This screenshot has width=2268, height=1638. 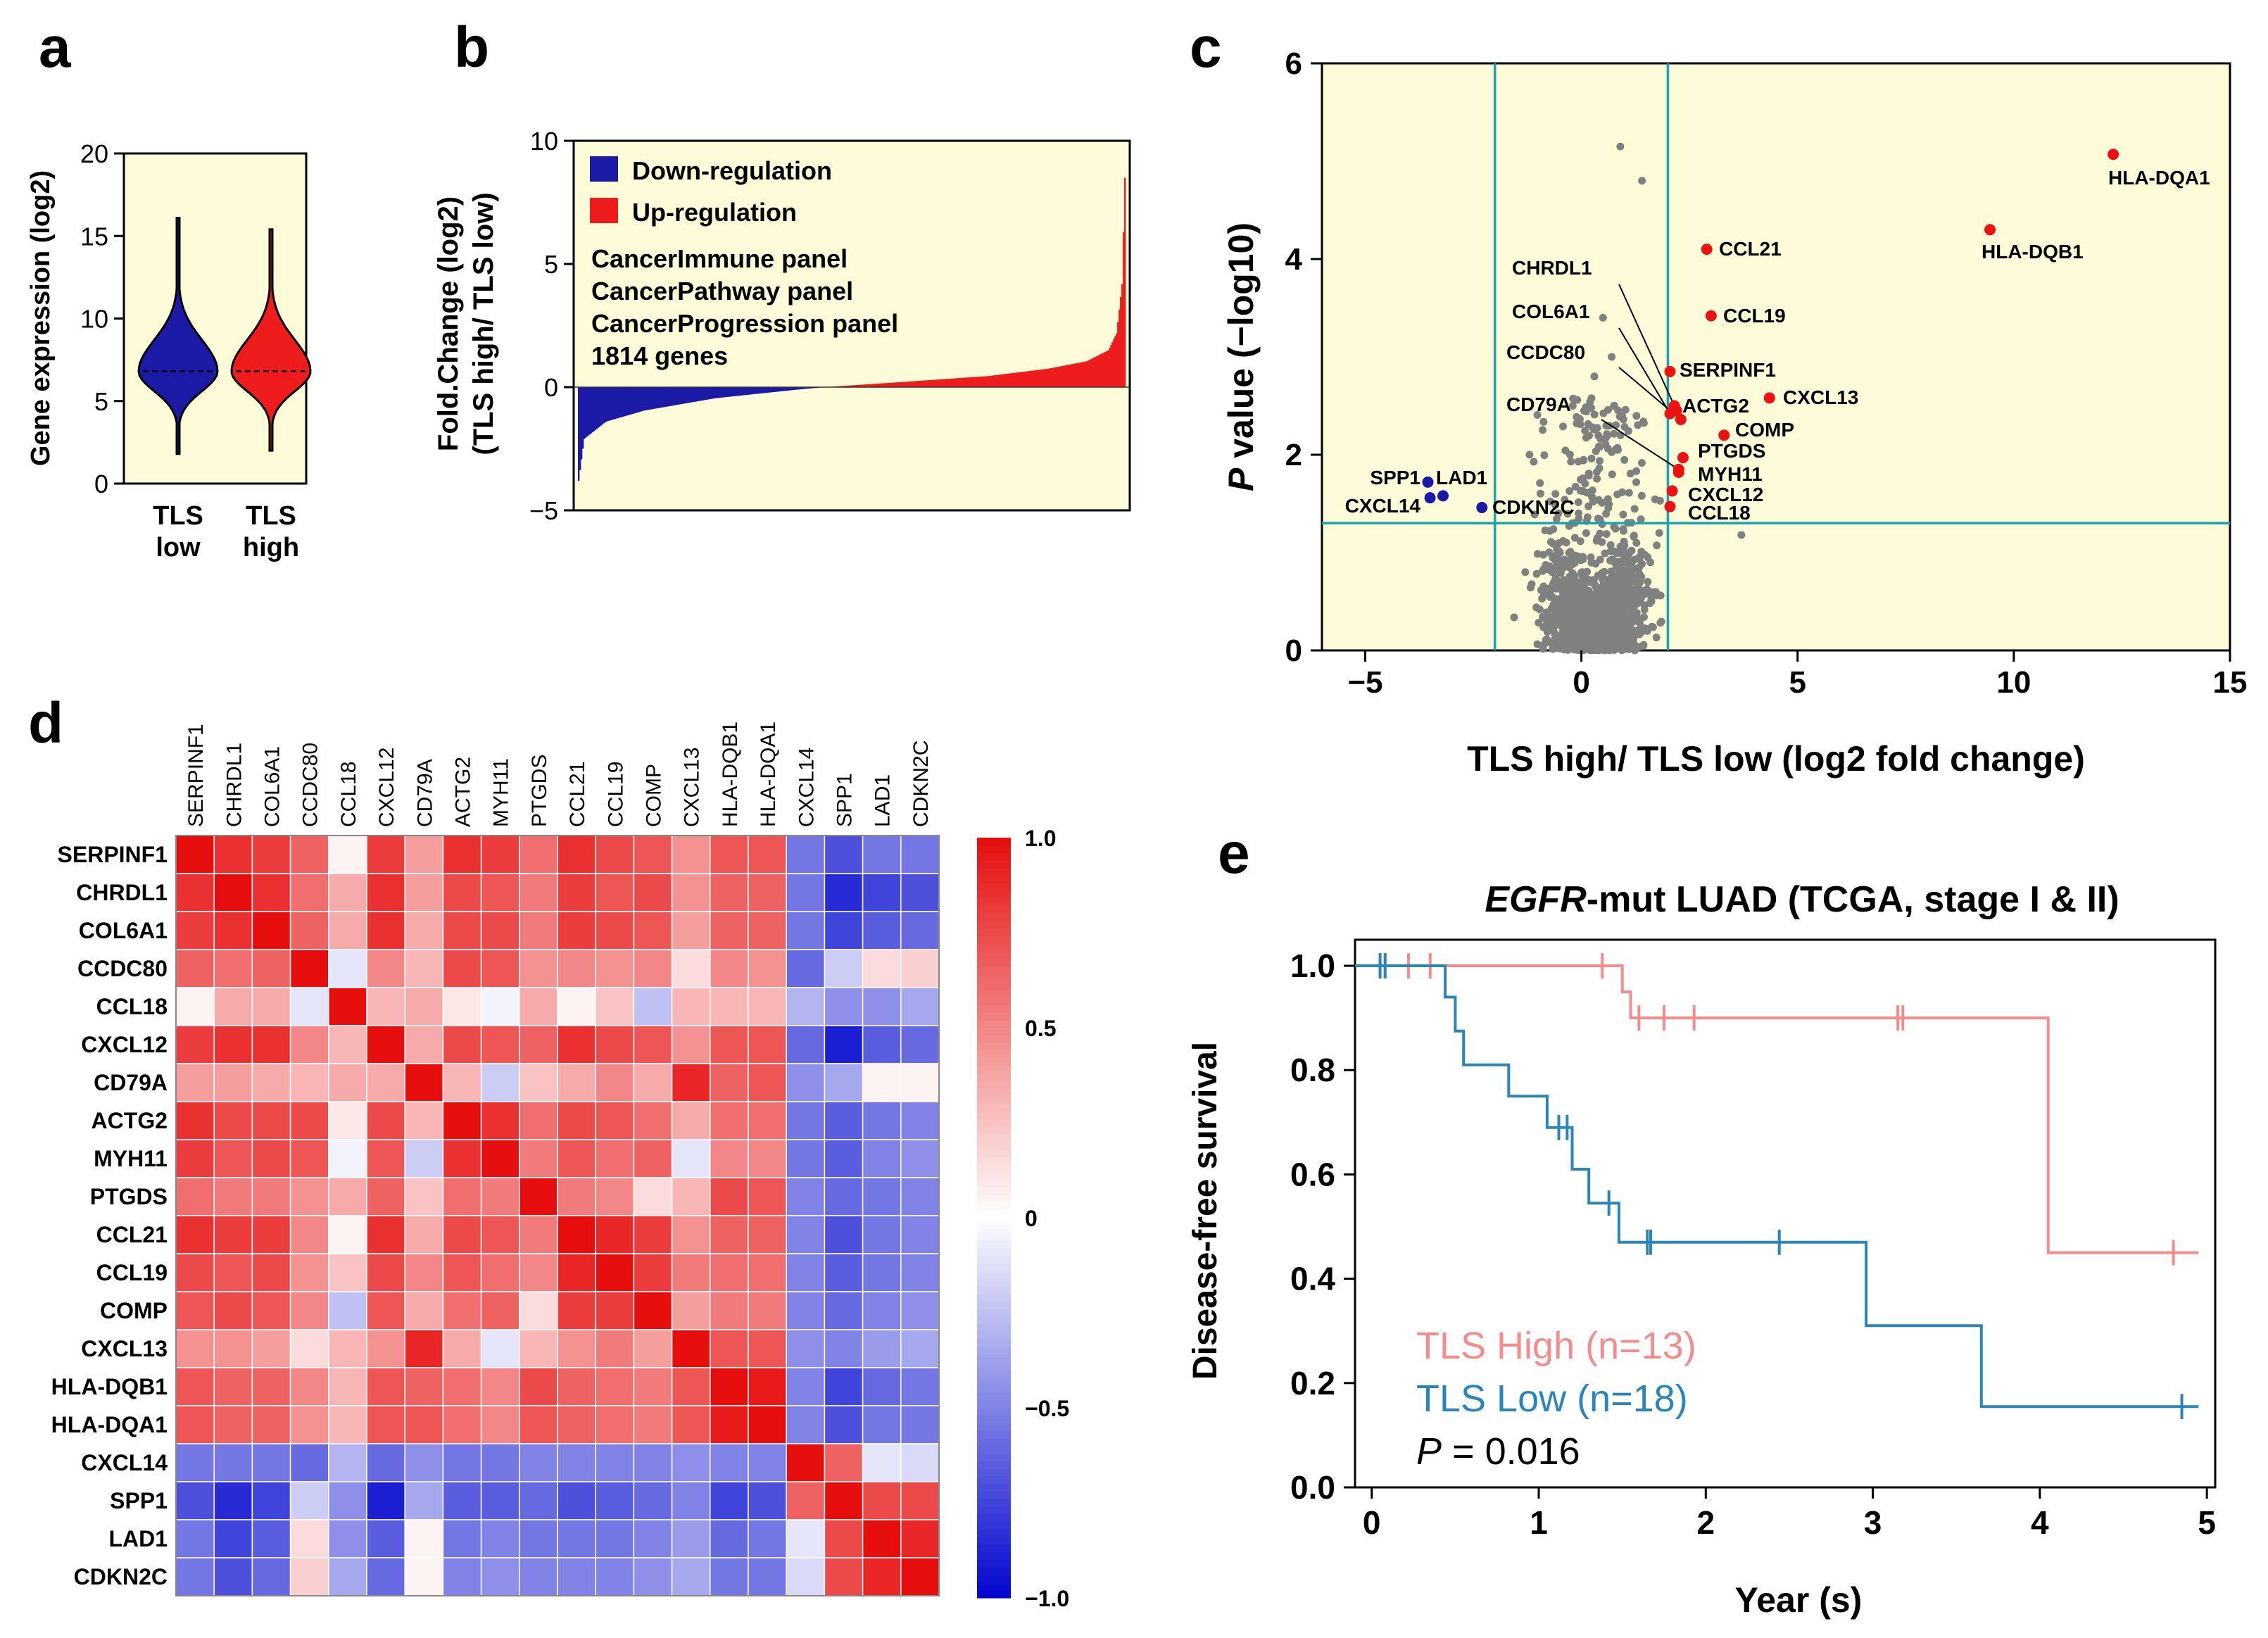 I want to click on panel-c-ytick-label: 2, so click(x=1293, y=455).